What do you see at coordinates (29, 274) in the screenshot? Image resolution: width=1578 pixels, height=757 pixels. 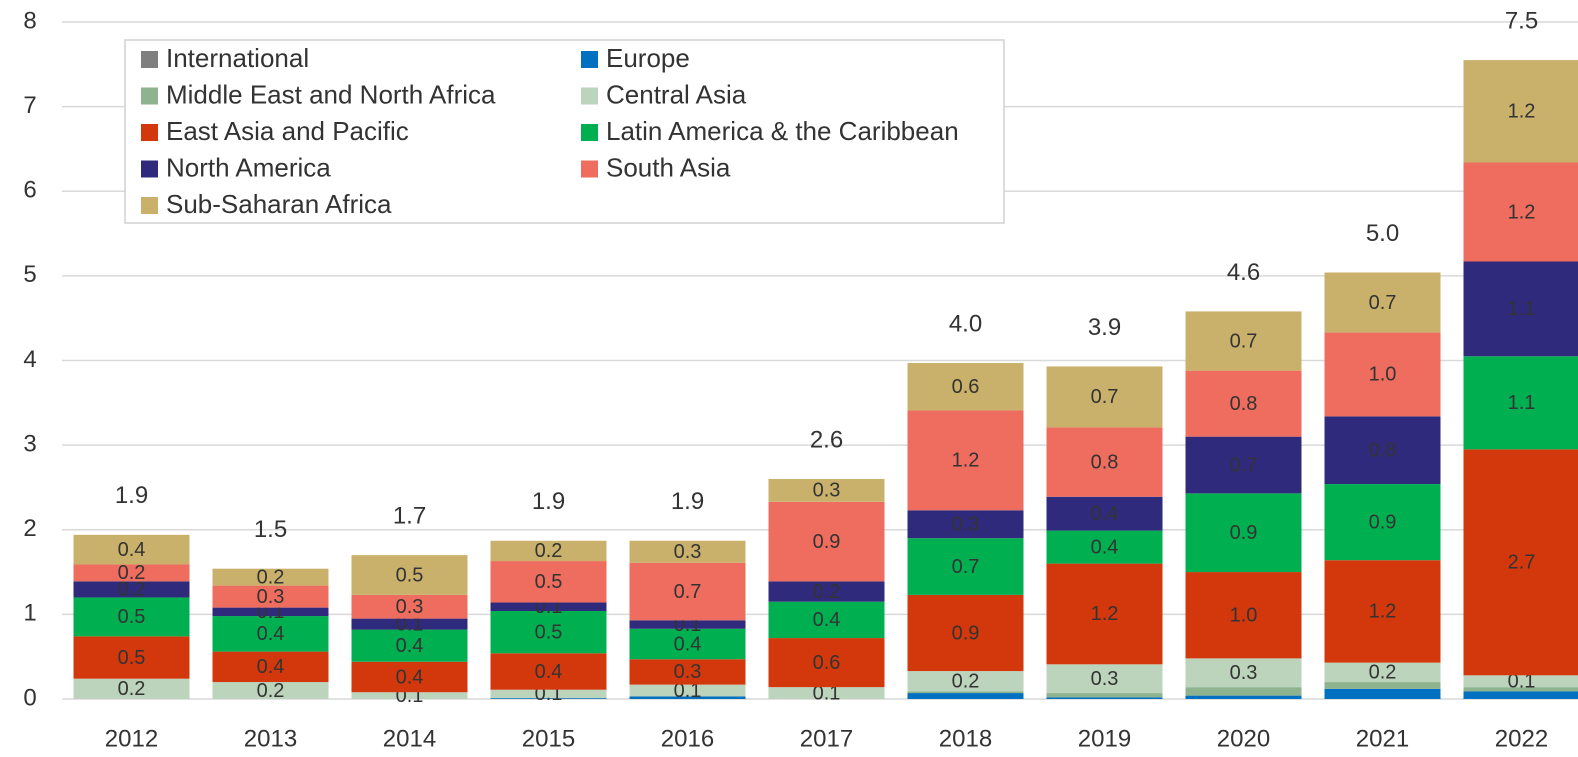 I see `y-tick-label: 5` at bounding box center [29, 274].